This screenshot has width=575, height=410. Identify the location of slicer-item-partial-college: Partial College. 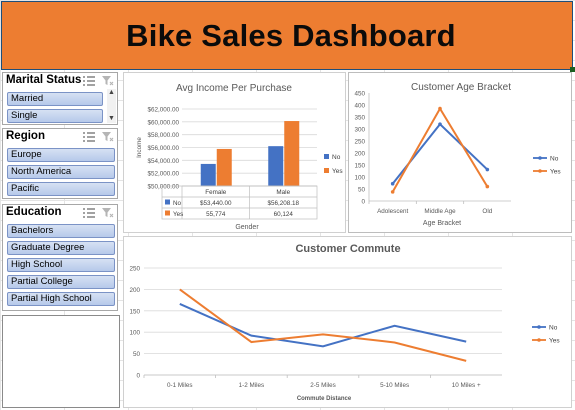
(61, 282).